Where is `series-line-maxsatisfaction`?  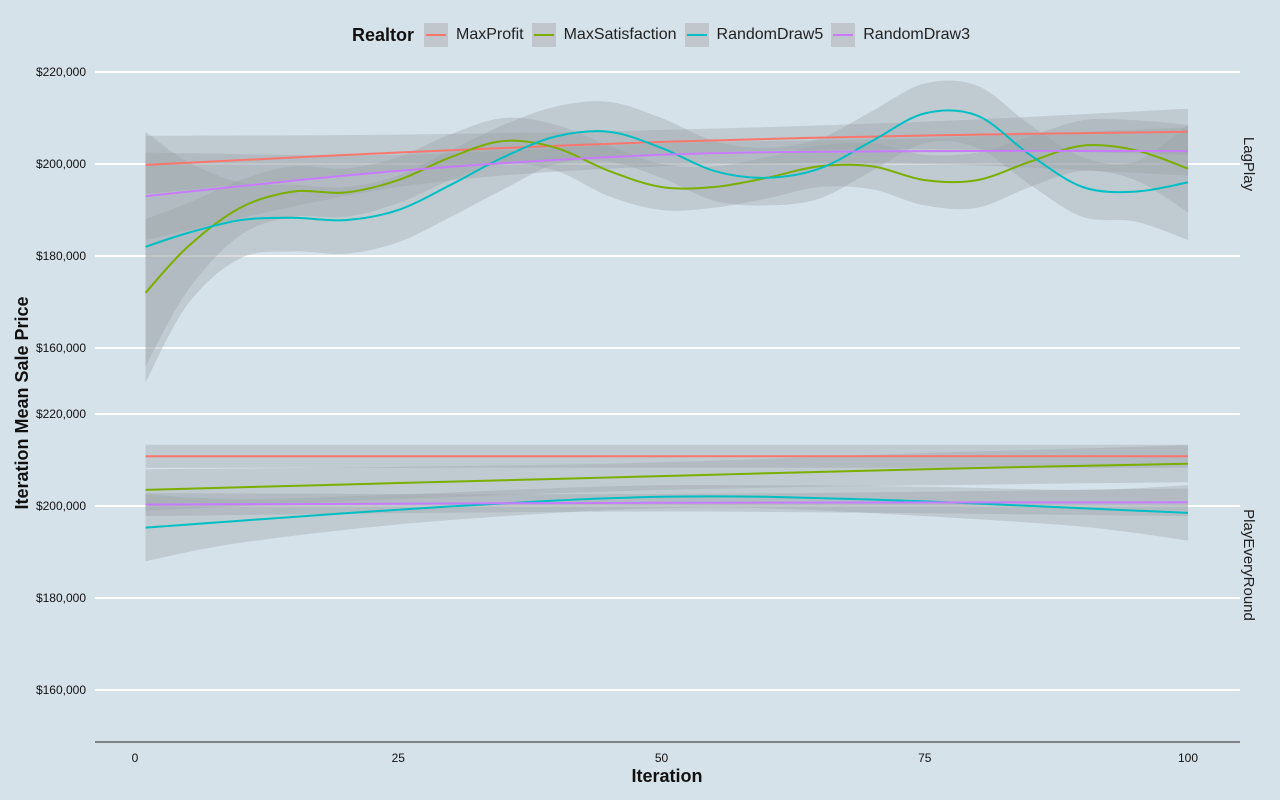 series-line-maxsatisfaction is located at coordinates (667, 476).